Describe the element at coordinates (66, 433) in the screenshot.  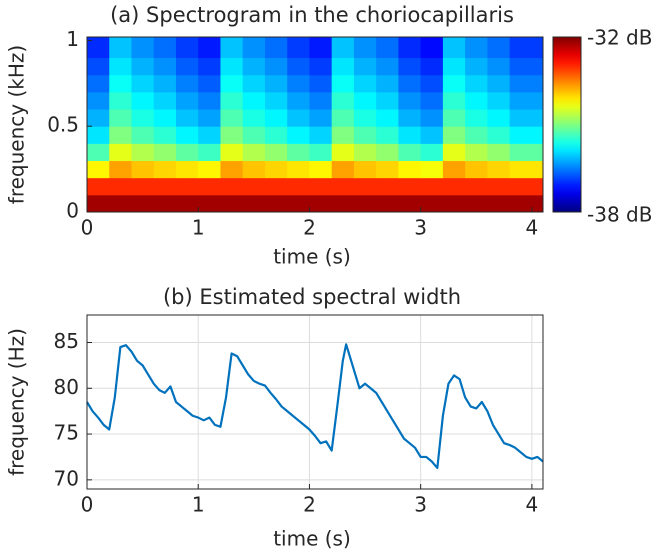
I see `y-tick-label: 75` at that location.